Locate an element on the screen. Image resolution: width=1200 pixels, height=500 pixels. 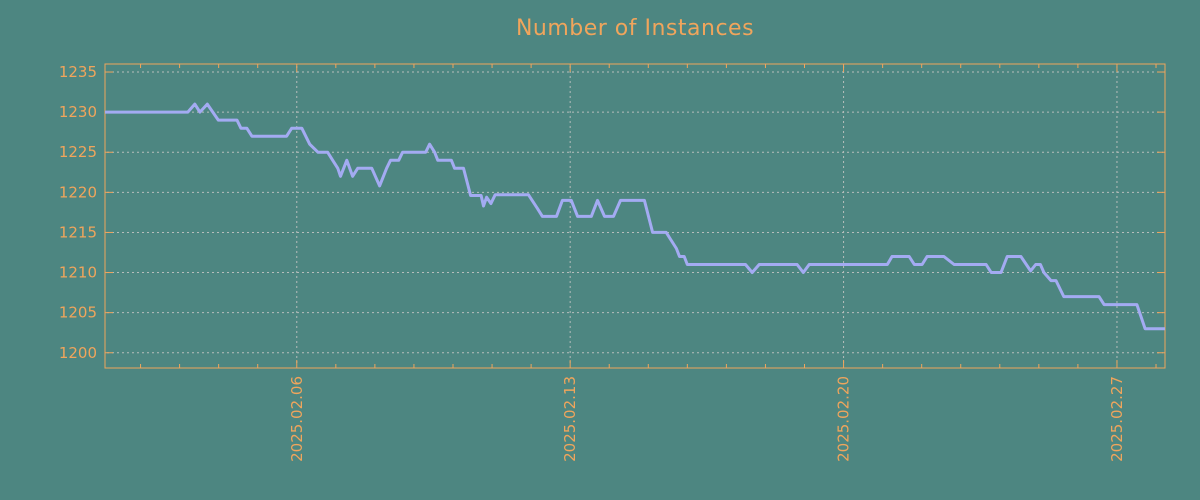
x-tick-label: 2025.02.27 is located at coordinates (1117, 419).